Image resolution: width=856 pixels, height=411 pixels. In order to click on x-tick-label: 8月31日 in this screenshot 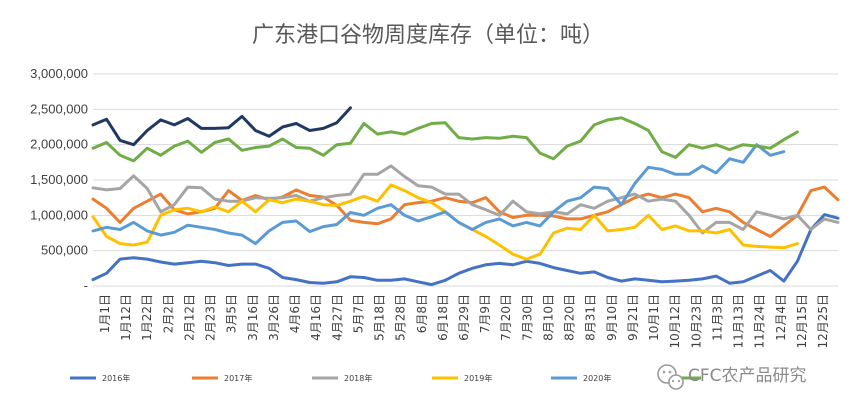, I will do `click(591, 317)`.